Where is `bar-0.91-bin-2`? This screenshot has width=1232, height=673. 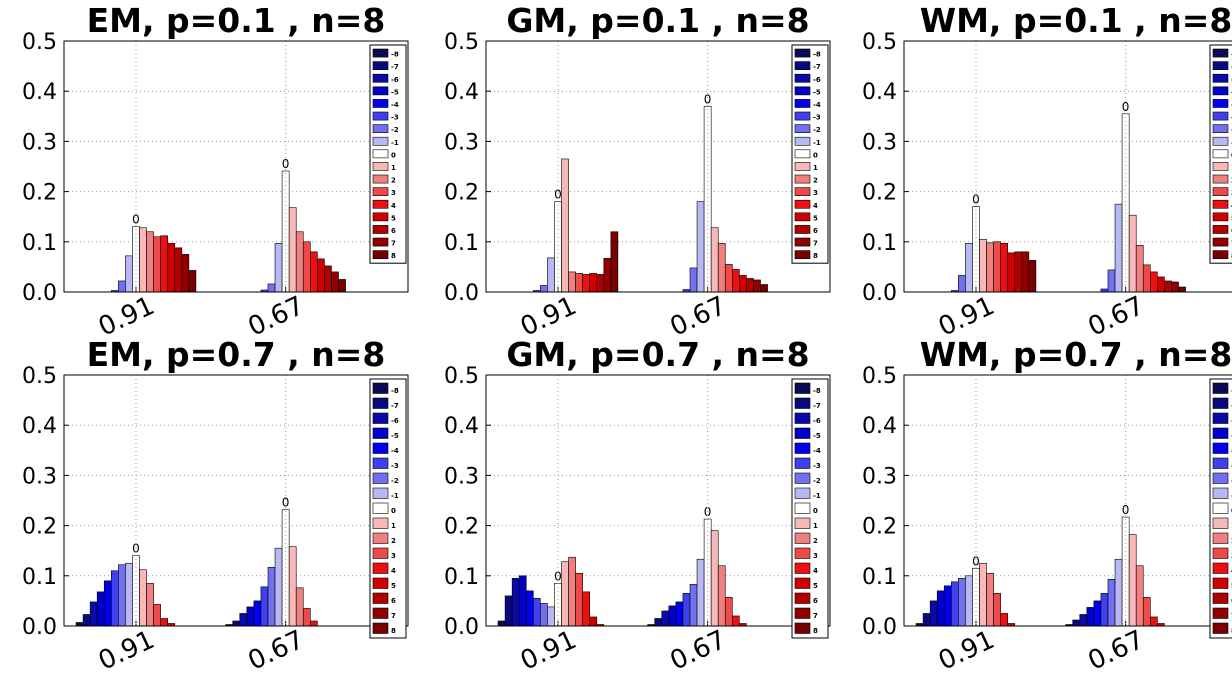 bar-0.91-bin-2 is located at coordinates (150, 262).